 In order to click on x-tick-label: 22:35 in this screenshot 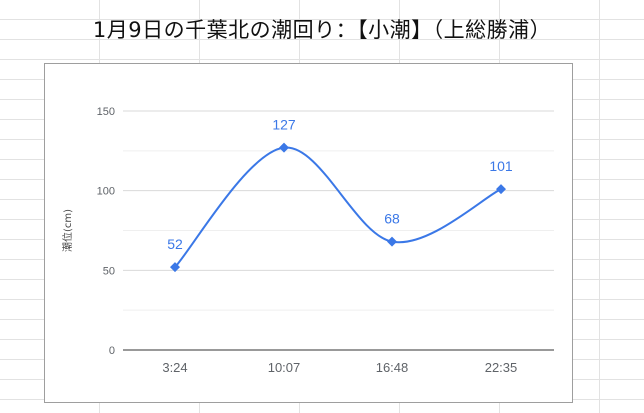, I will do `click(501, 367)`.